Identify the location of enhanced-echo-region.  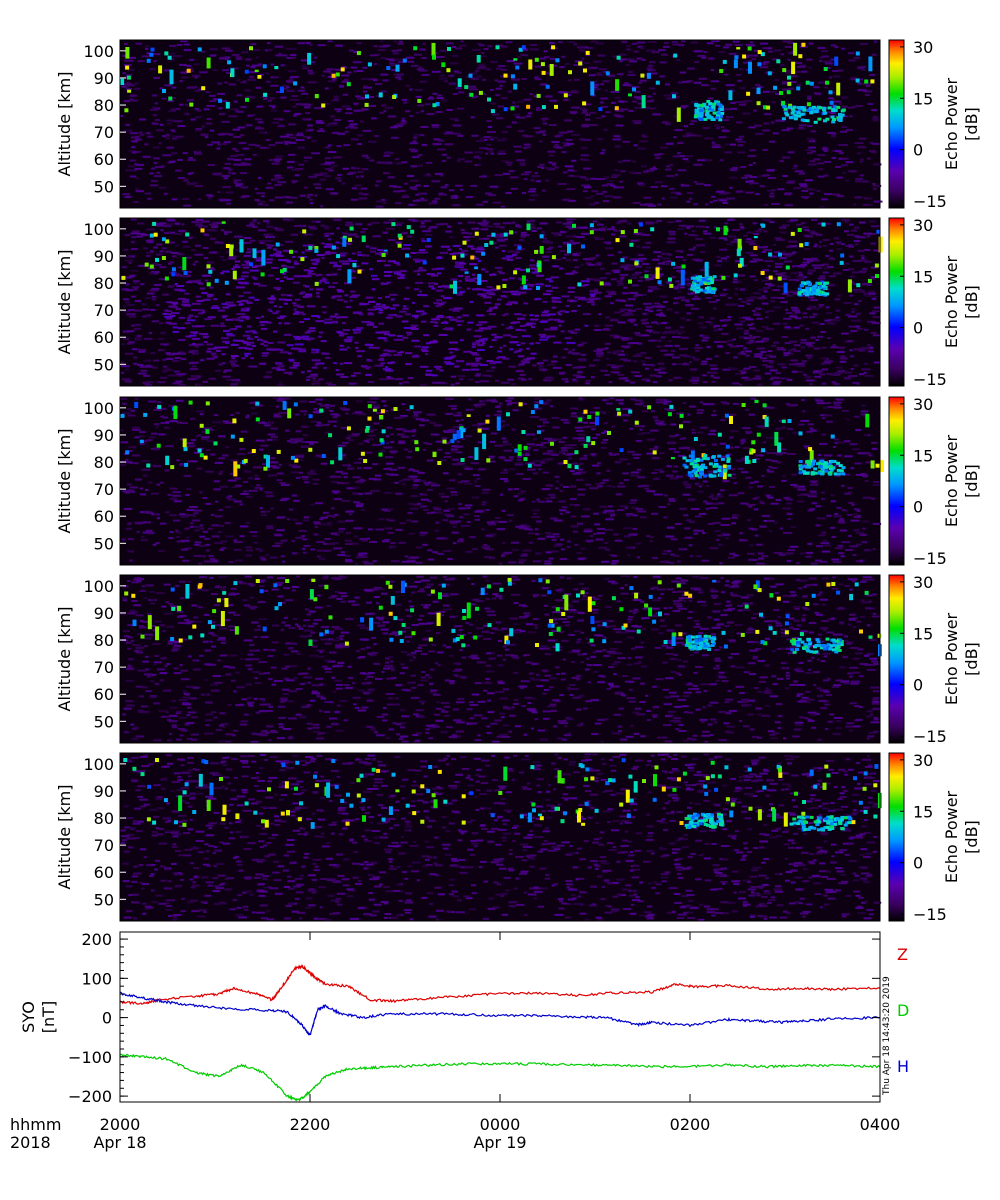
(813, 288).